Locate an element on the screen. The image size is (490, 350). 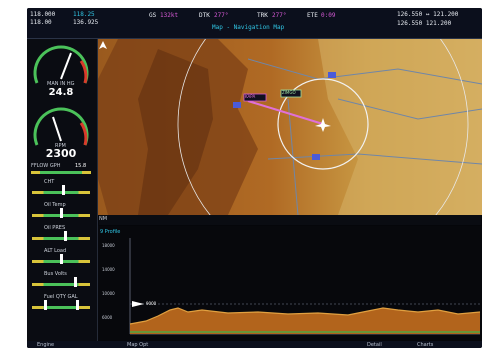
profile-y-label-3: 10000 is located at coordinates (108, 293).